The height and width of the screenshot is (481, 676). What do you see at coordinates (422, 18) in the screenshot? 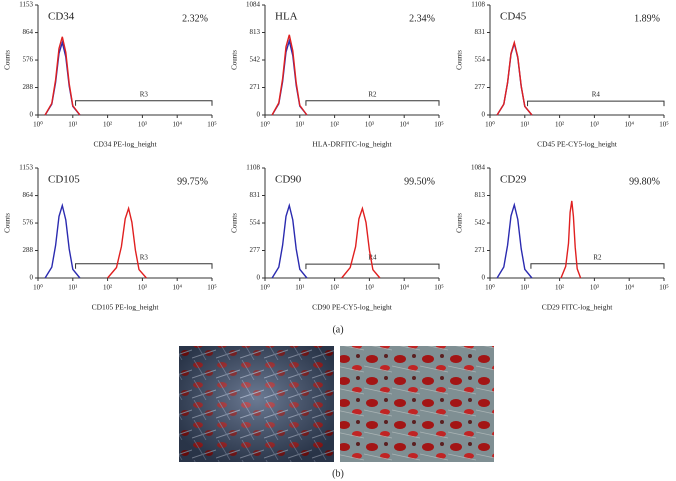
I see `annotation: 2.34%` at bounding box center [422, 18].